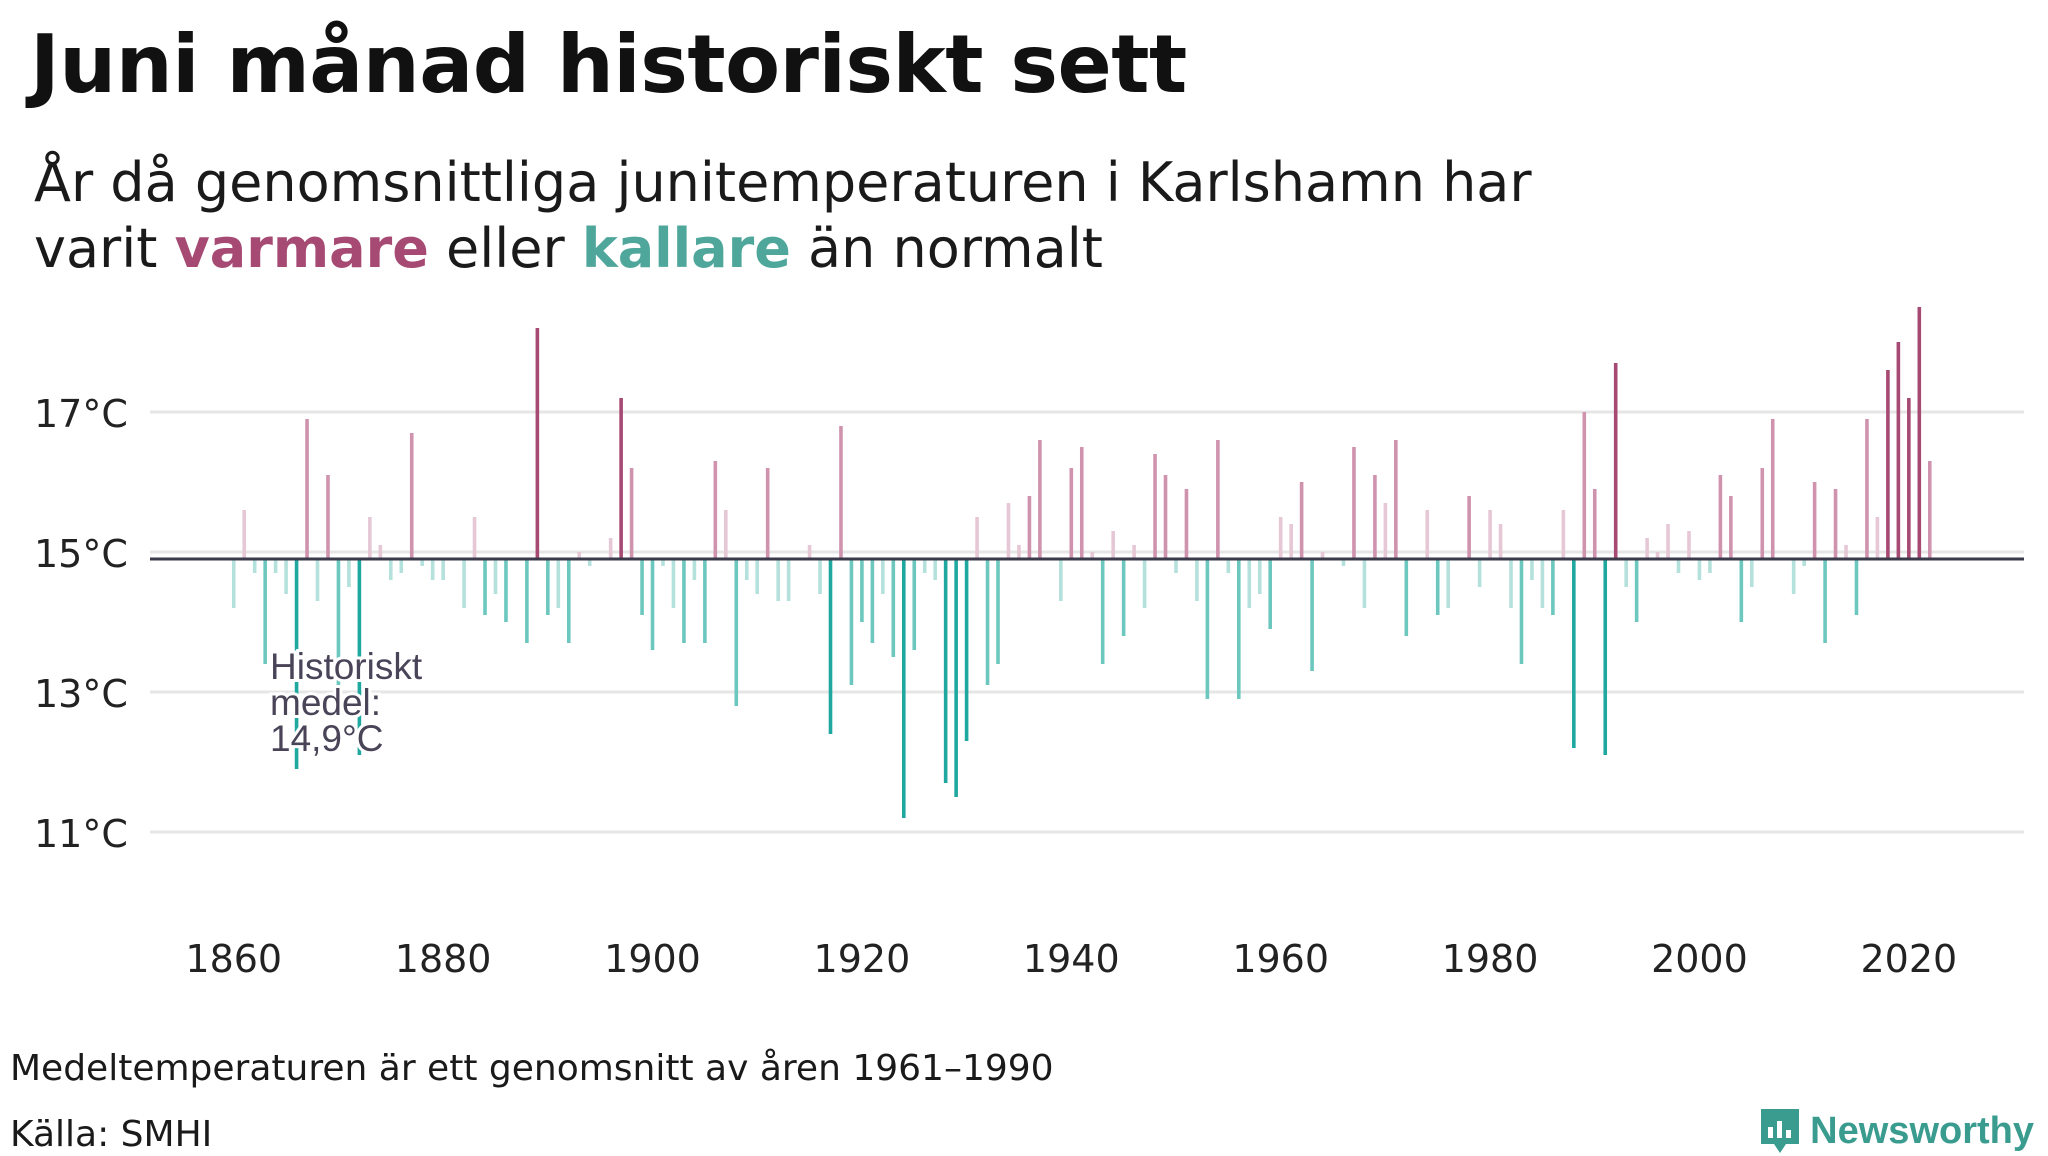  I want to click on bar-1906, so click(715, 510).